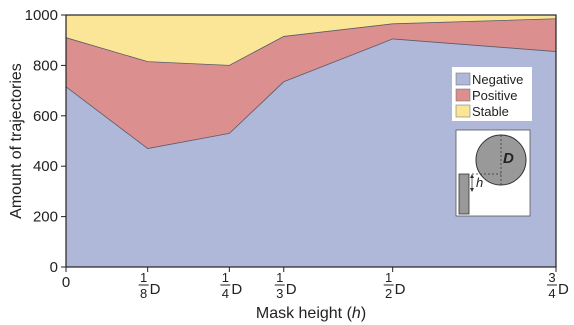 The height and width of the screenshot is (325, 574). I want to click on x-tick-denominator: 8, so click(143, 293).